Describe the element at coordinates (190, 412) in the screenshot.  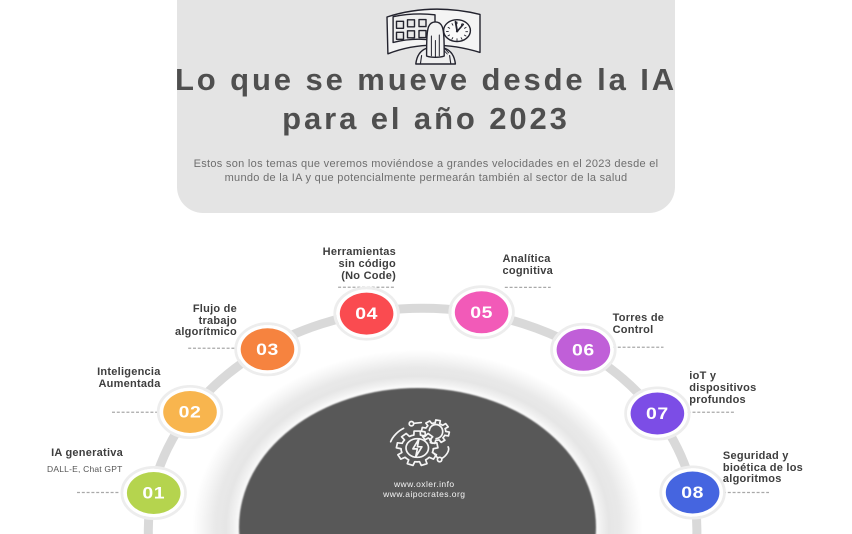
I see `svg-text: 02` at that location.